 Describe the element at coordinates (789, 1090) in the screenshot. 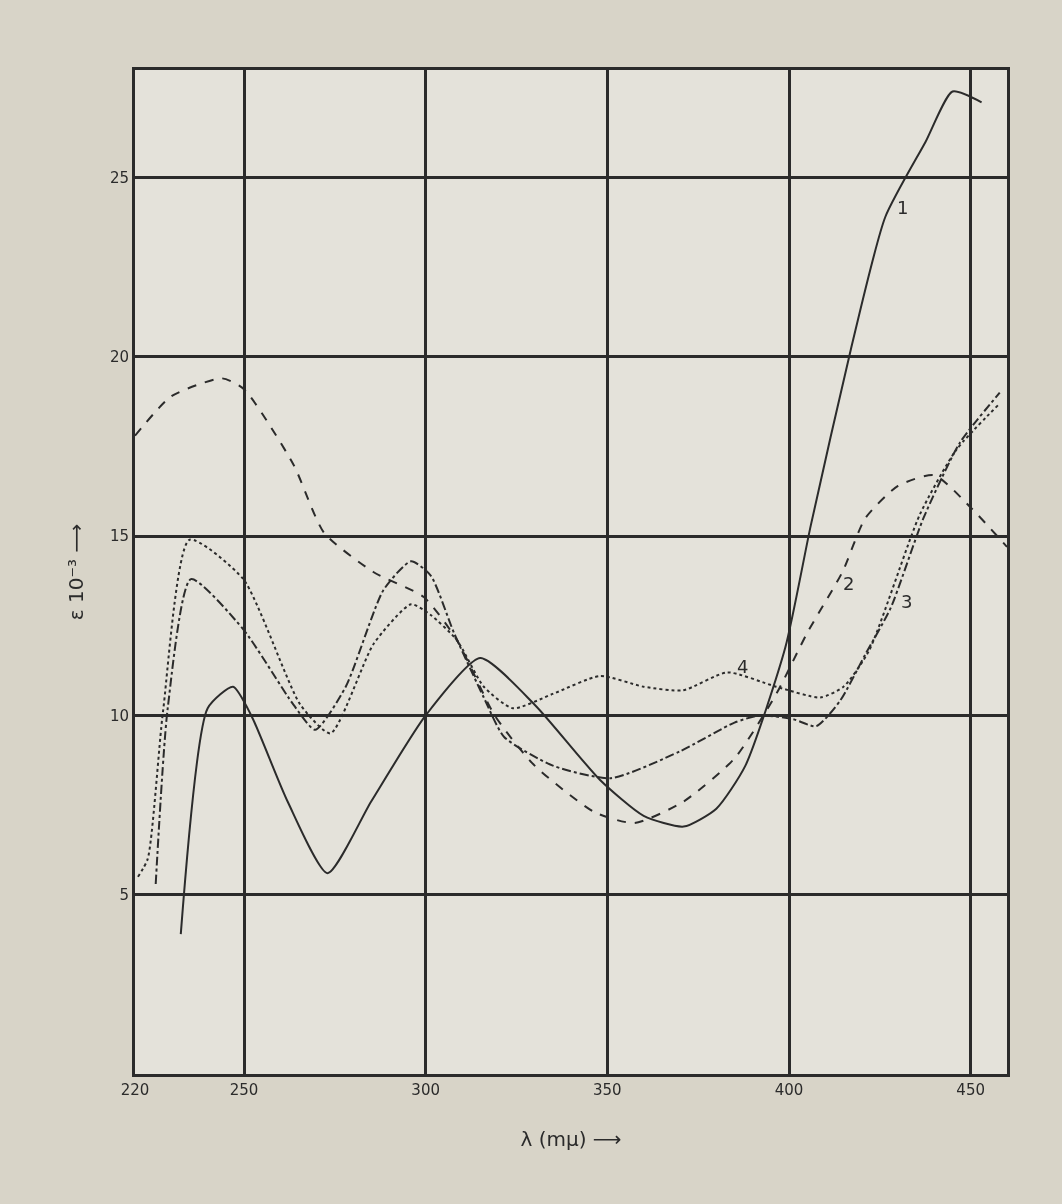

I see `x-tick-label: 400` at that location.